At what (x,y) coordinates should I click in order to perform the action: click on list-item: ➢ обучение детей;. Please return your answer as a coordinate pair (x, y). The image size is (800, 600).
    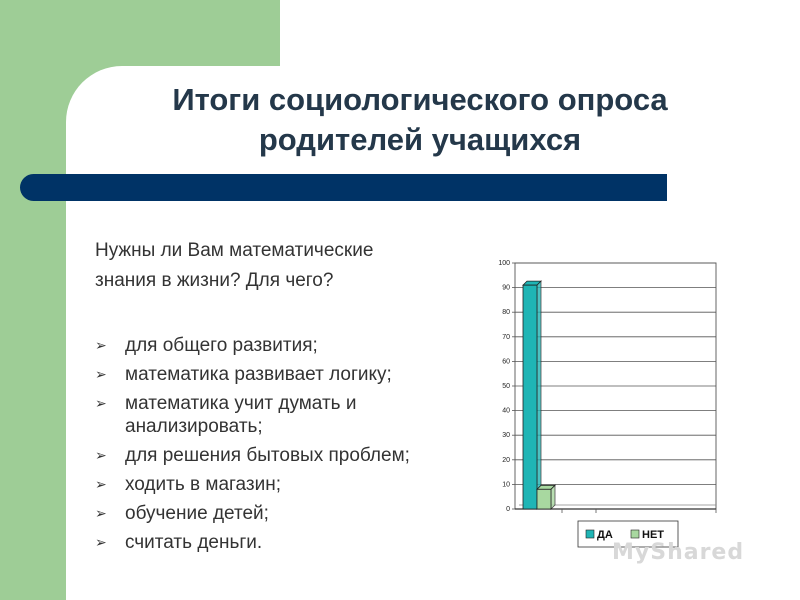
    Looking at the image, I should click on (285, 513).